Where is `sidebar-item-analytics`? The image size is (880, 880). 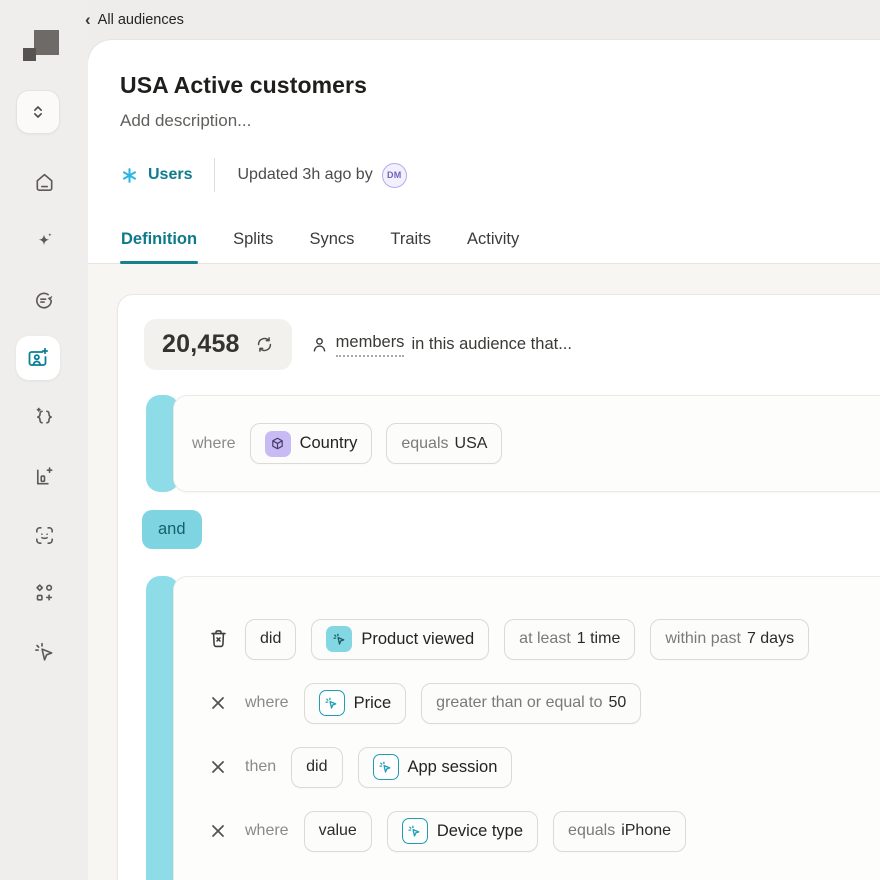
sidebar-item-analytics is located at coordinates (44, 476).